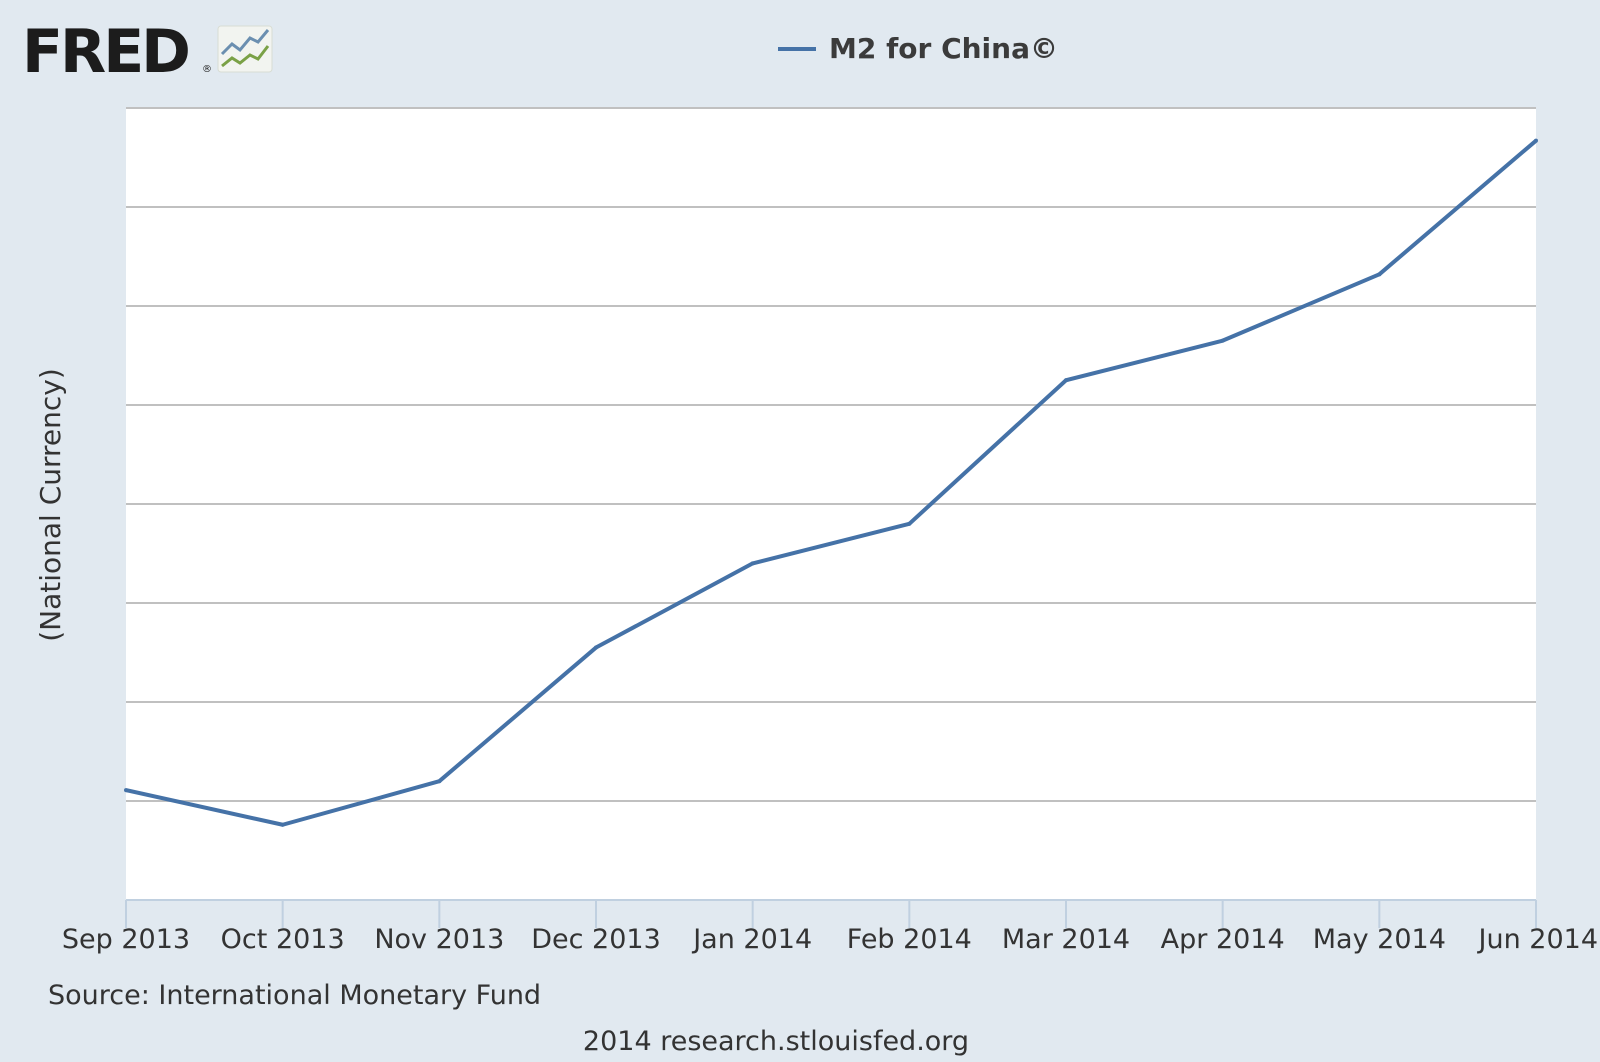  I want to click on x-tick-label: May 2014, so click(1379, 939).